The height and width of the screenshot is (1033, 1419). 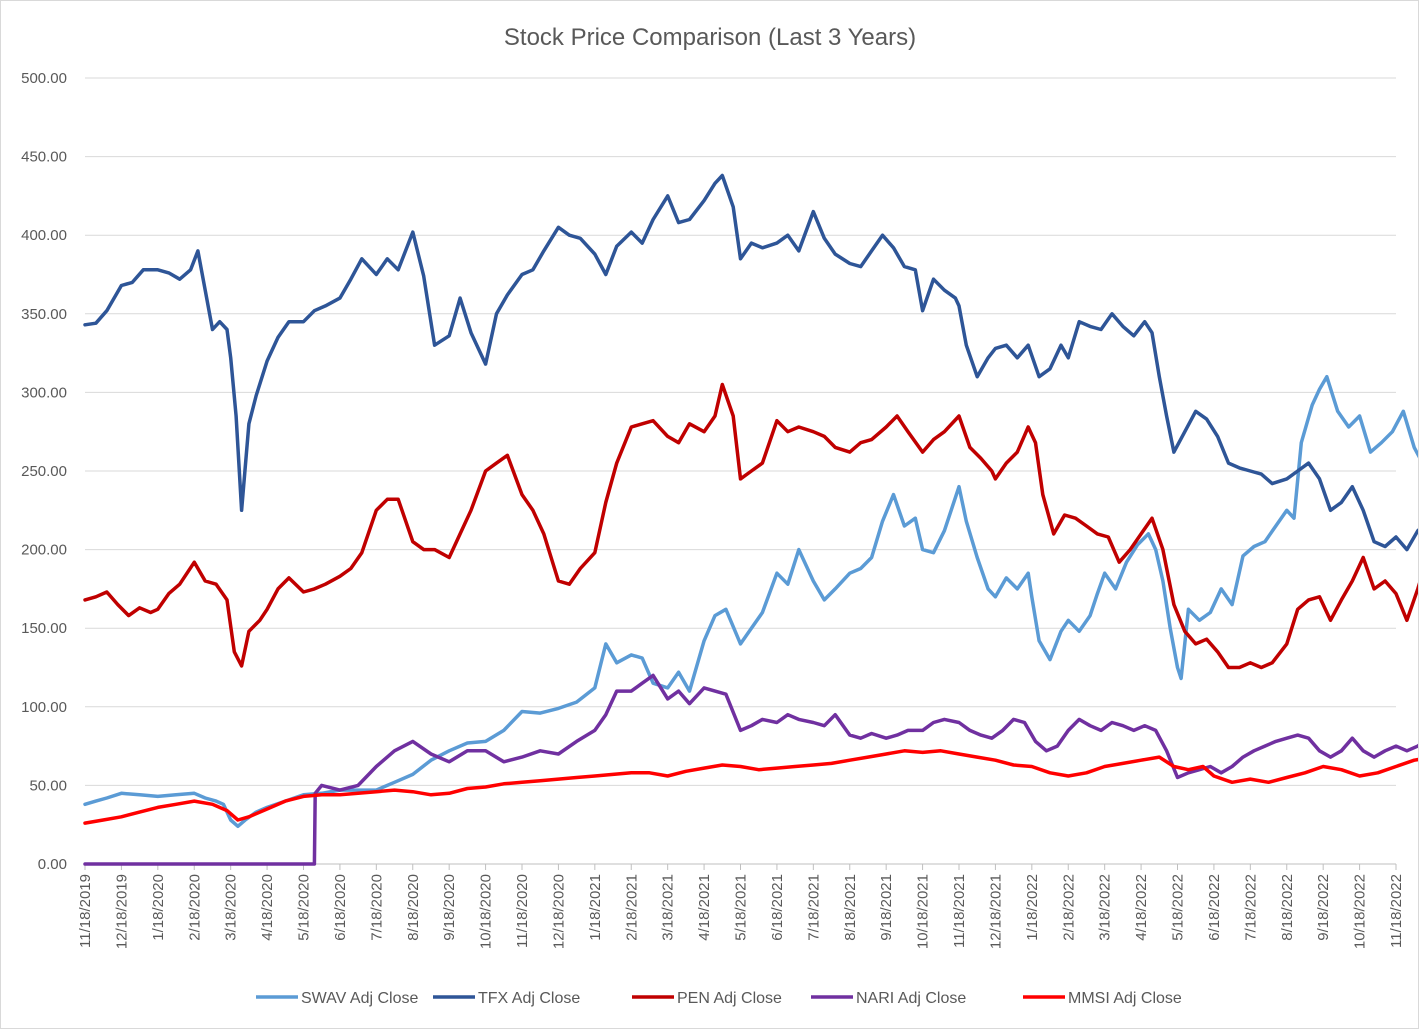 What do you see at coordinates (813, 907) in the screenshot?
I see `x-tick-label: 7/18/2021` at bounding box center [813, 907].